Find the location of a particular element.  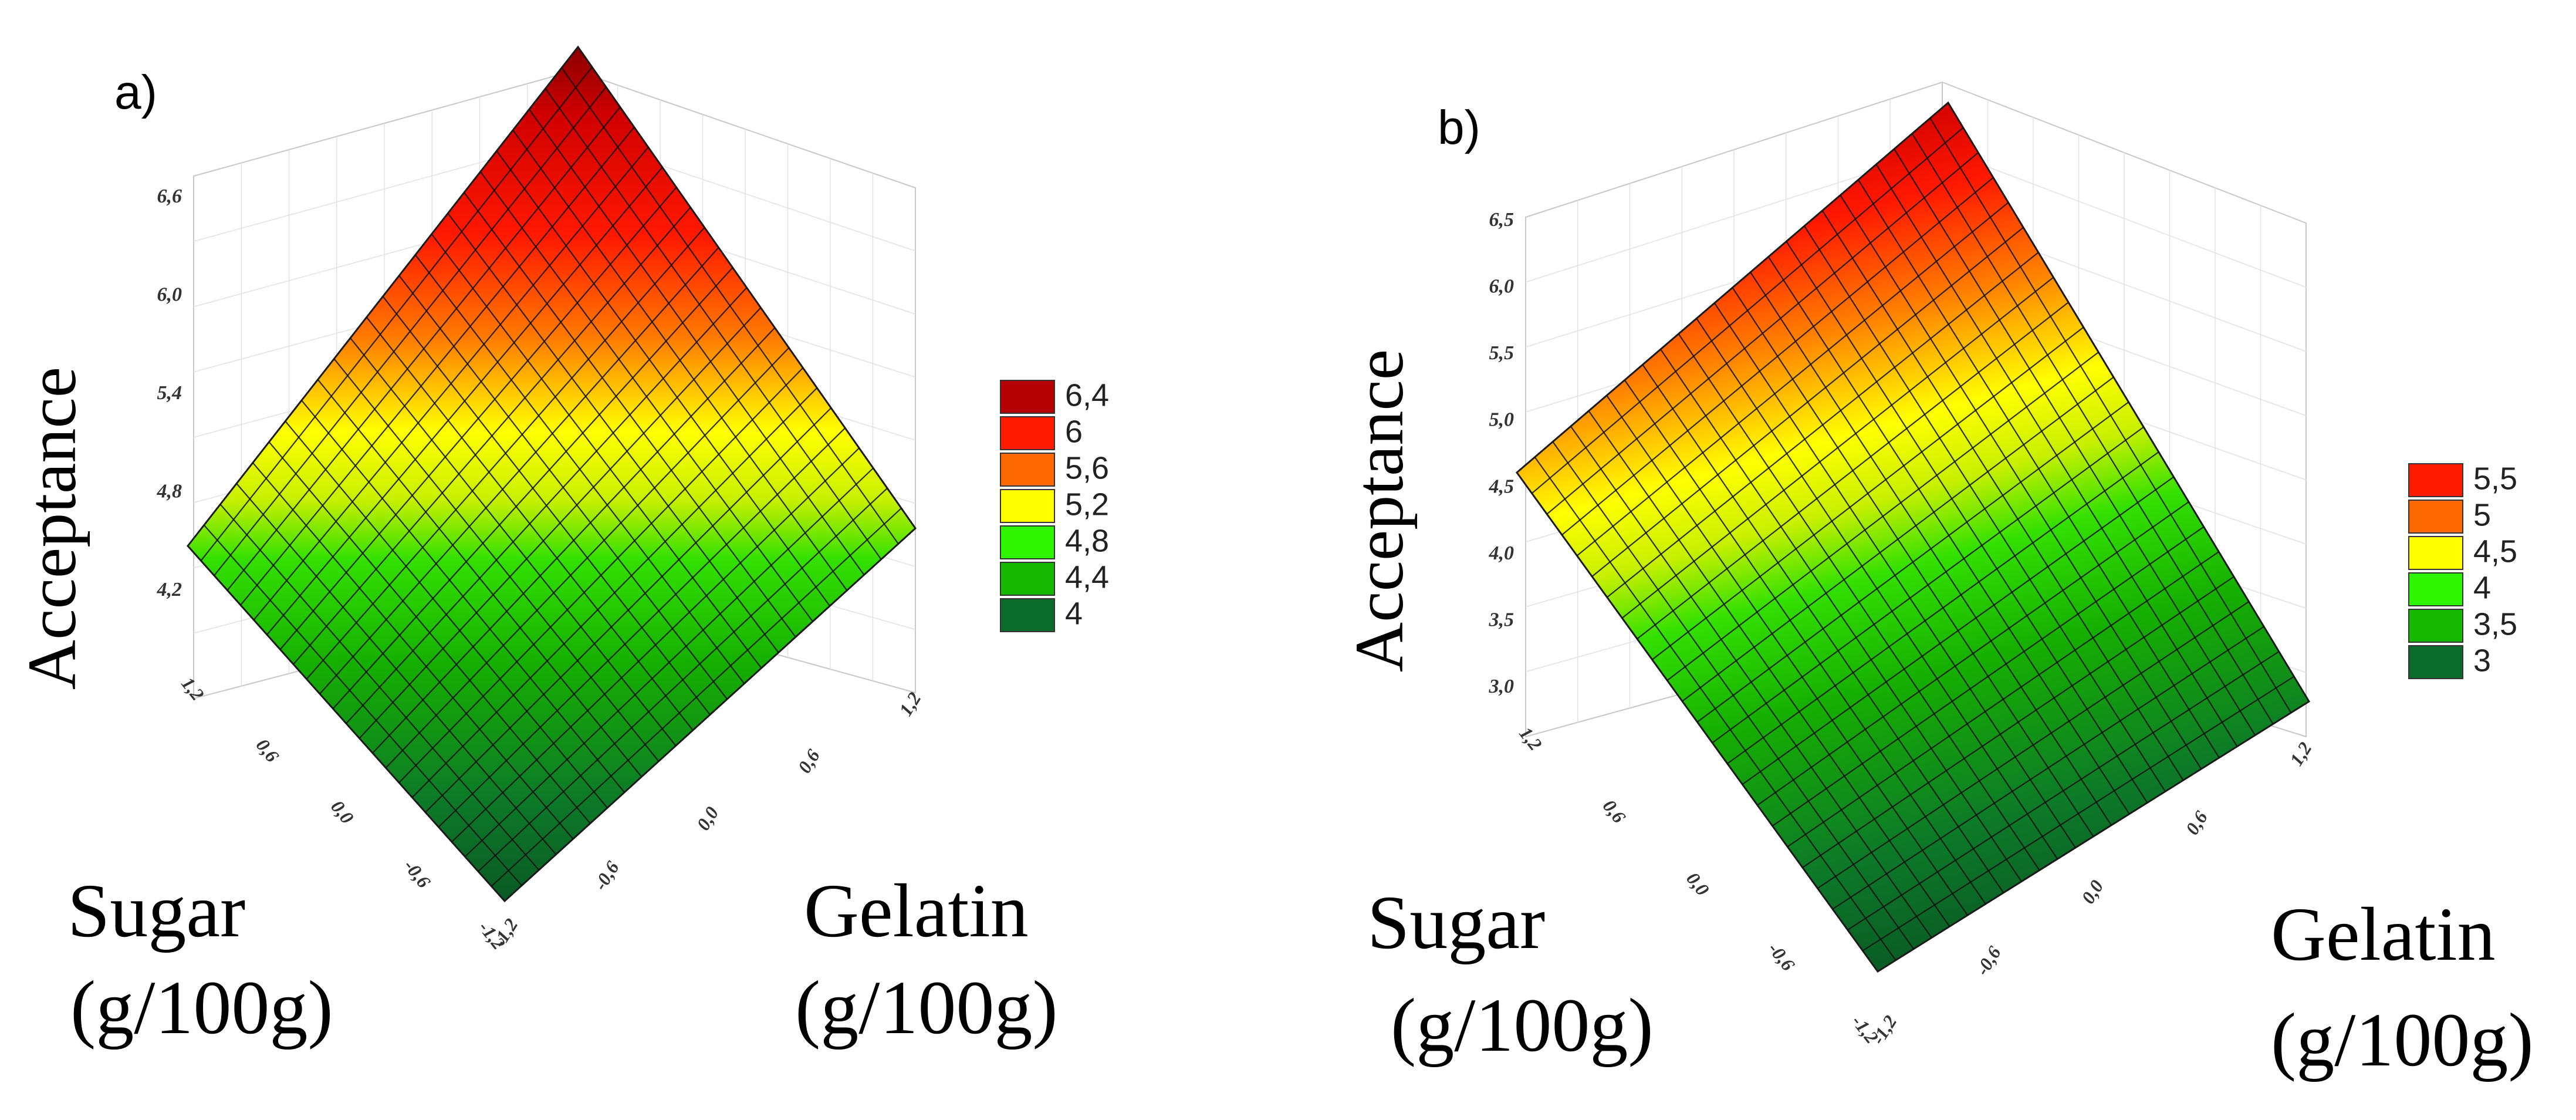

z-tick-label: 5,5 is located at coordinates (1502, 353).